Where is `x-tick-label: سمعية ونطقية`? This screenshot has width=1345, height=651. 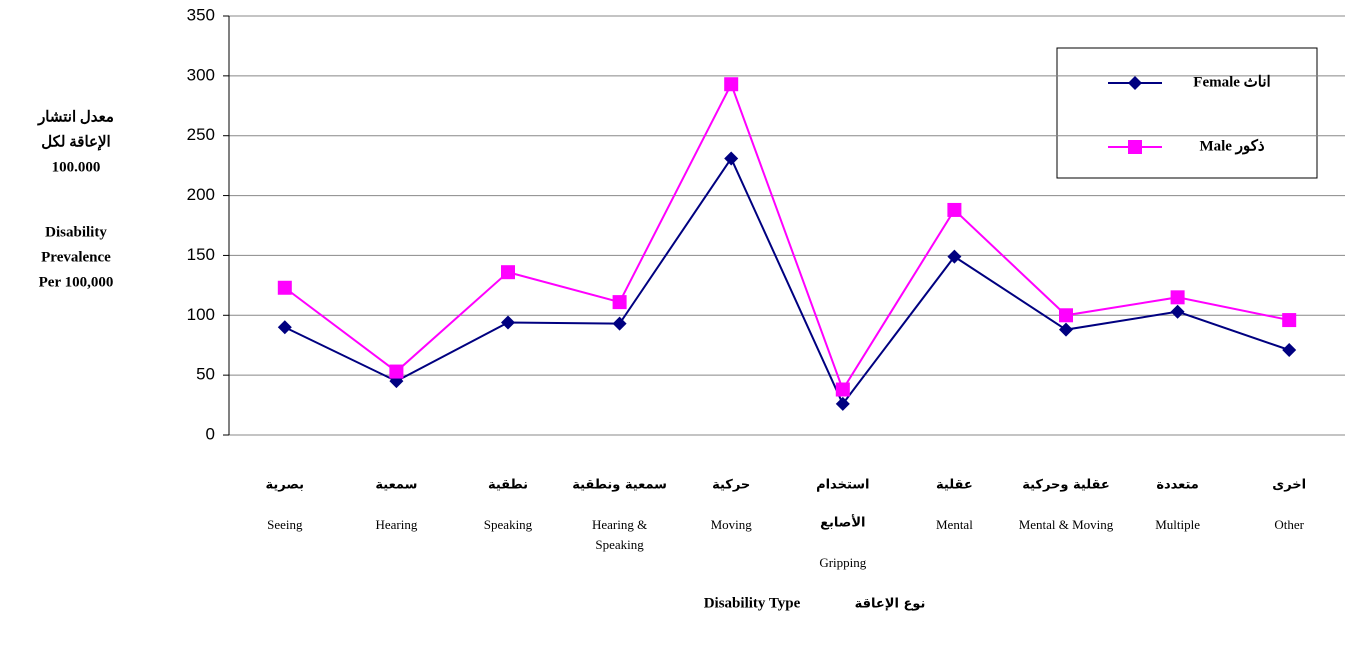 x-tick-label: سمعية ونطقية is located at coordinates (619, 485).